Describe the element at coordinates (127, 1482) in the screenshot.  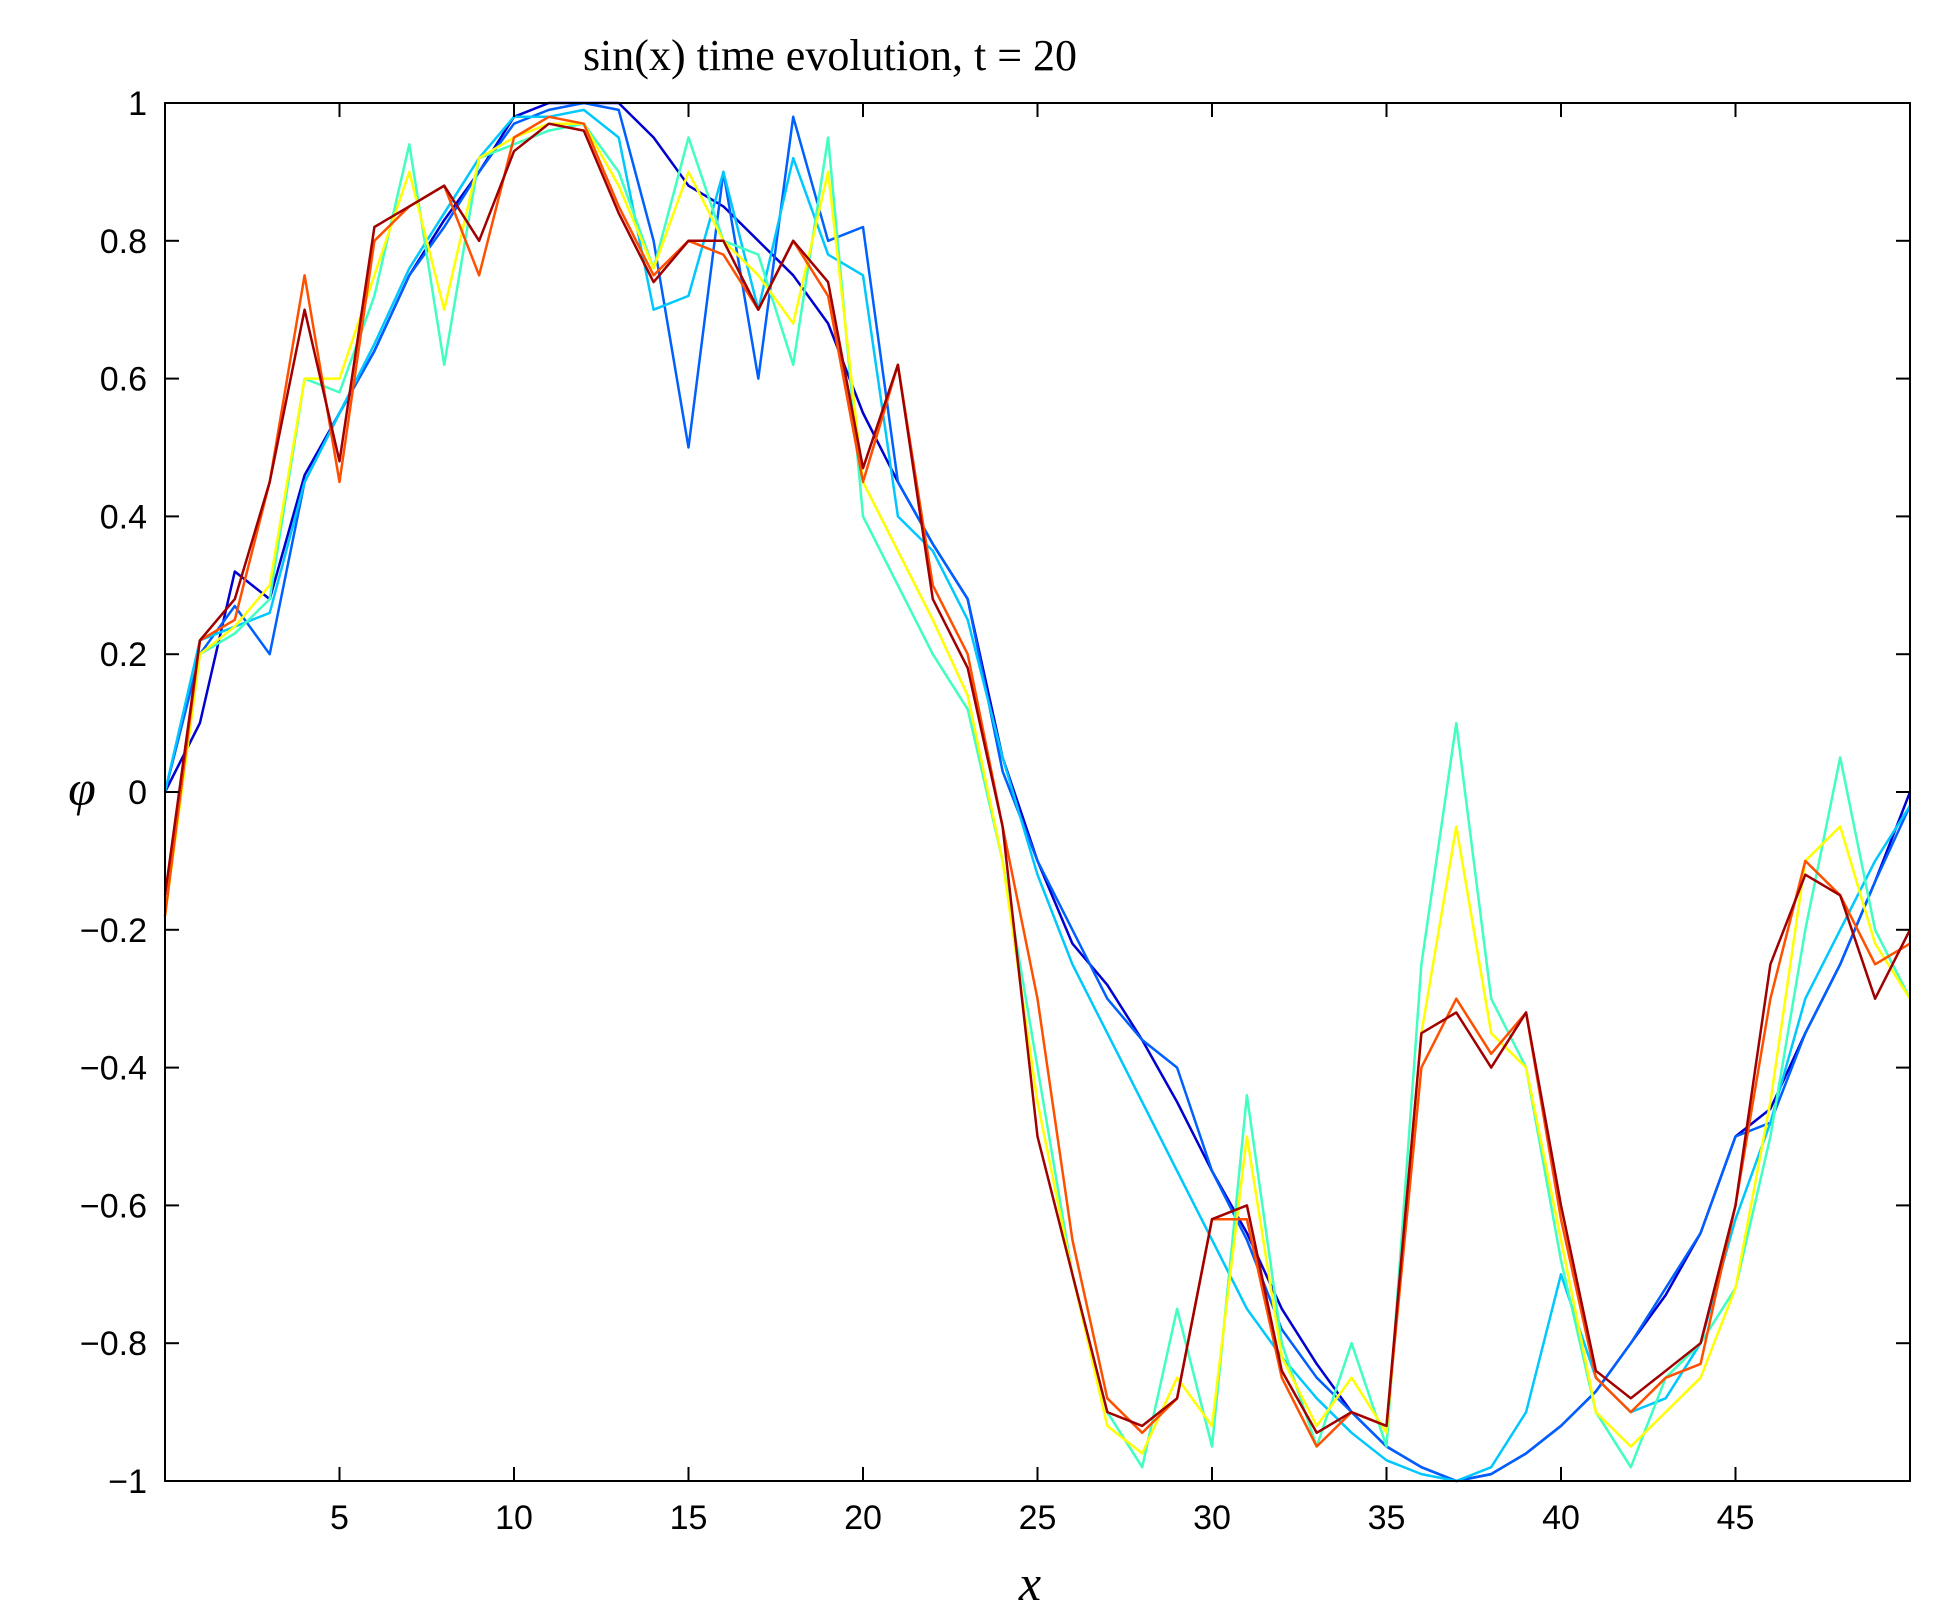
I see `y-tick-label: −1` at that location.